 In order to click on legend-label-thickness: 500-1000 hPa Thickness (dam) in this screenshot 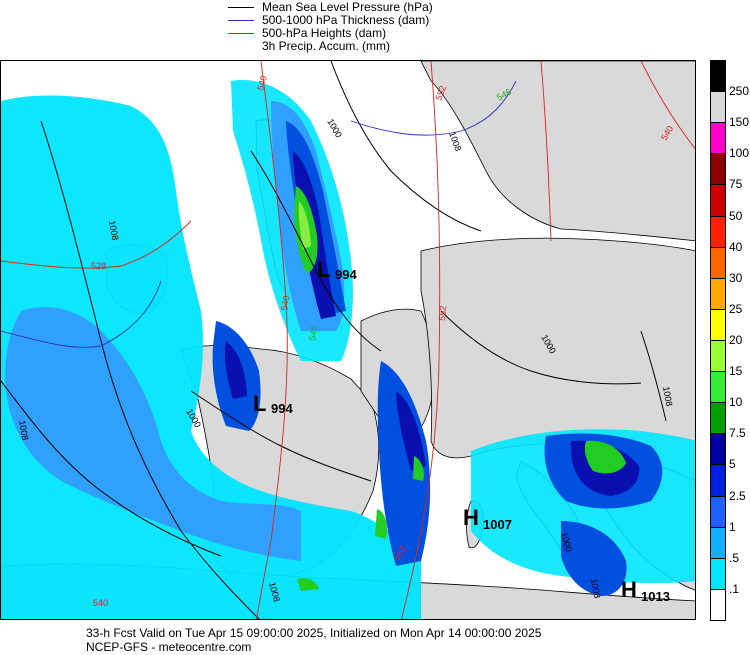, I will do `click(346, 20)`.